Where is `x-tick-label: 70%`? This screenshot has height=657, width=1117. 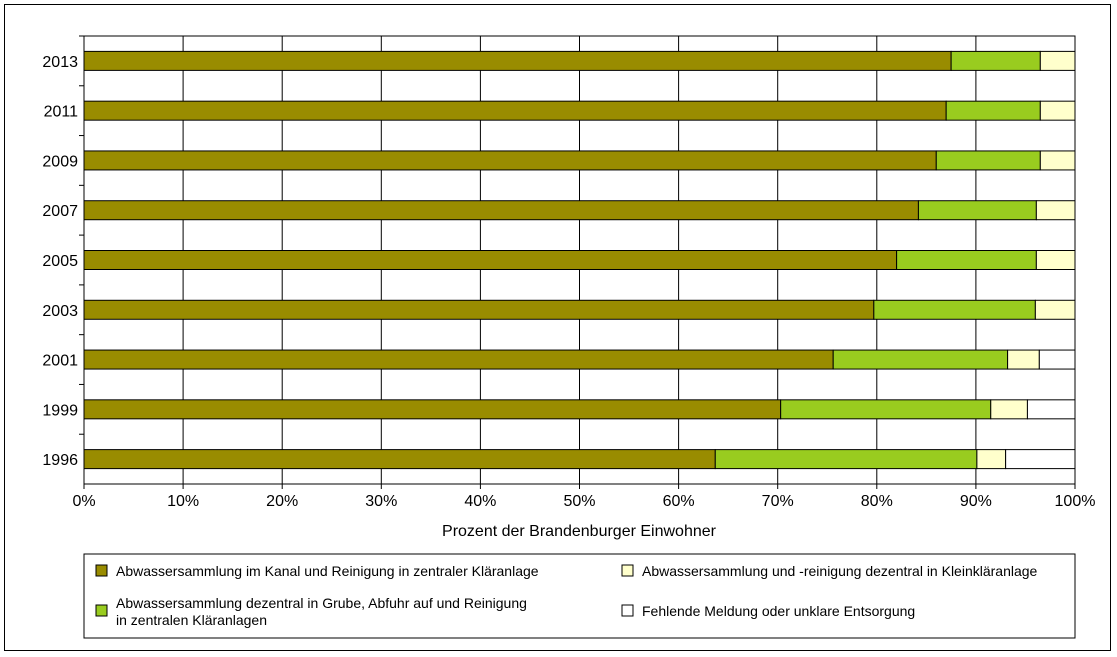
x-tick-label: 70% is located at coordinates (778, 501).